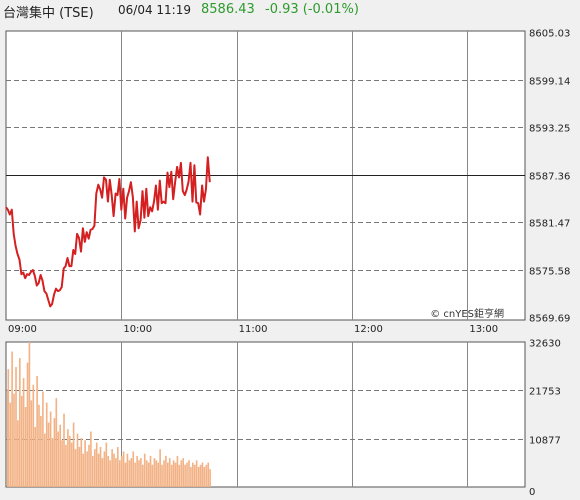 This screenshot has width=580, height=500. I want to click on time-tick-label: 11:00, so click(253, 329).